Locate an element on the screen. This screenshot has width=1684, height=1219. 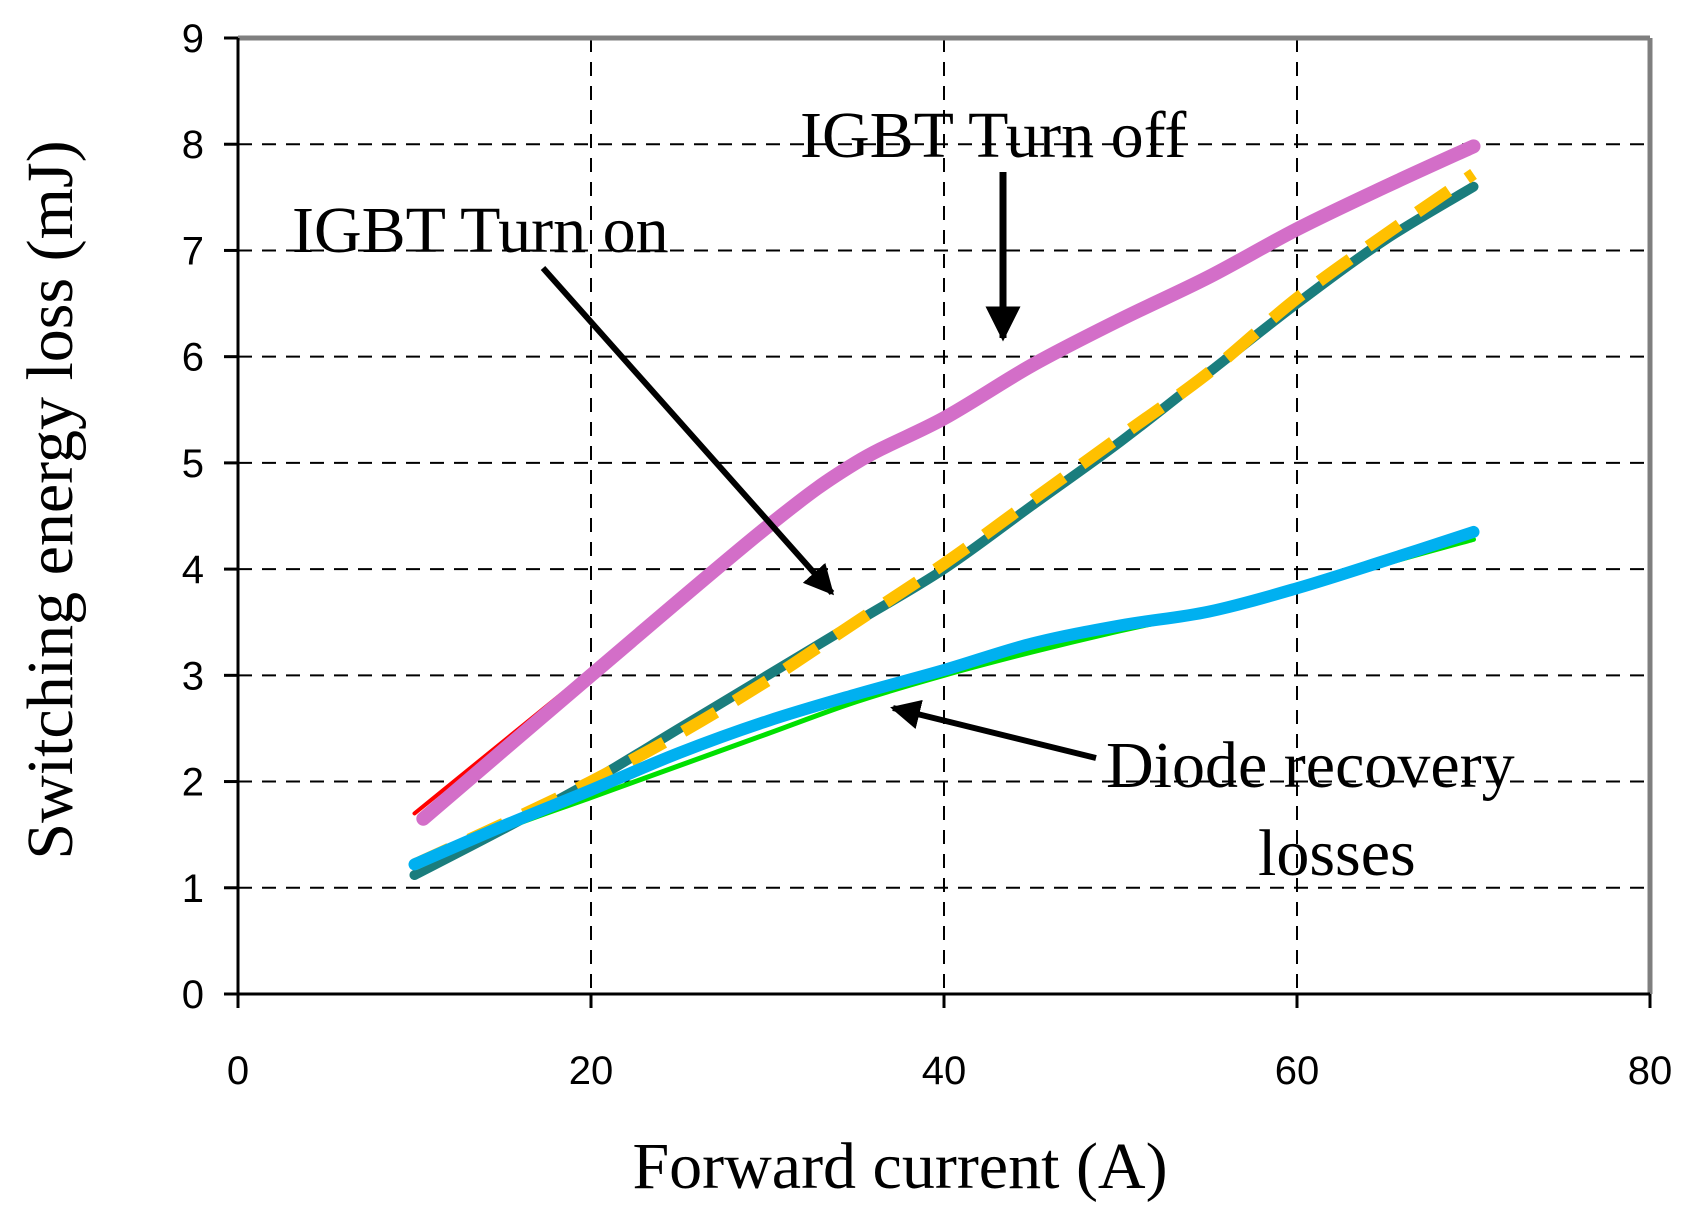
y-tick-label: 6 is located at coordinates (193, 358).